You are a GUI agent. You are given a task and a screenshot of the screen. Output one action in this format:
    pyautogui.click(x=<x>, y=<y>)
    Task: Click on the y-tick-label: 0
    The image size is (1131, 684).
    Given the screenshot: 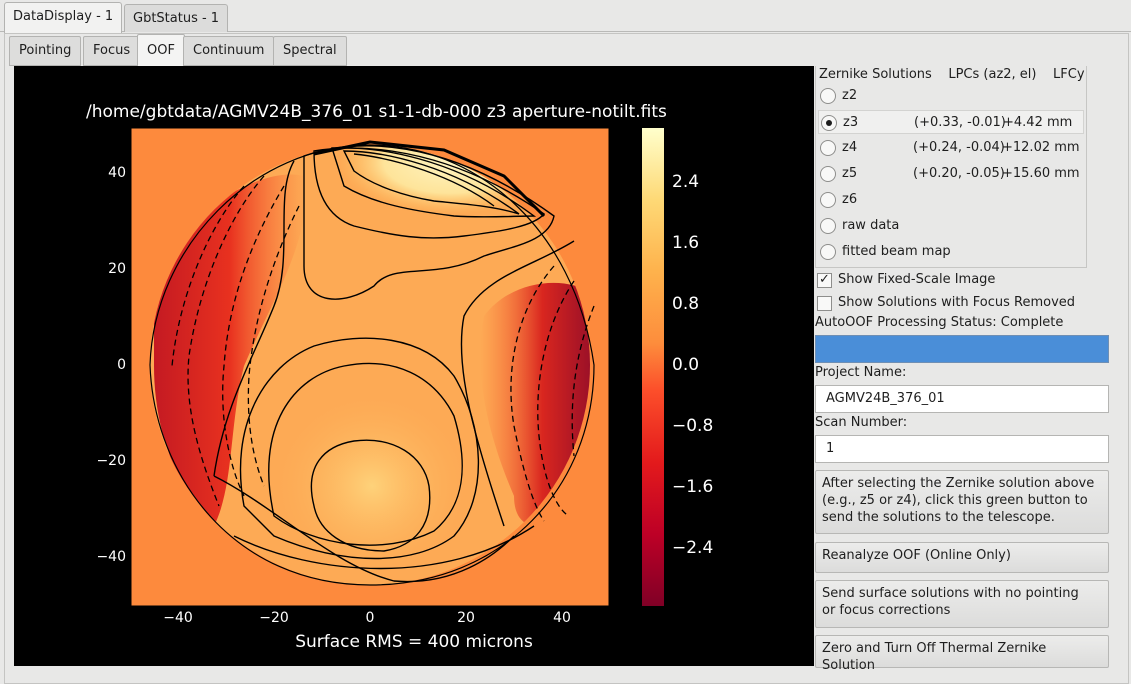 What is the action you would take?
    pyautogui.click(x=121, y=365)
    